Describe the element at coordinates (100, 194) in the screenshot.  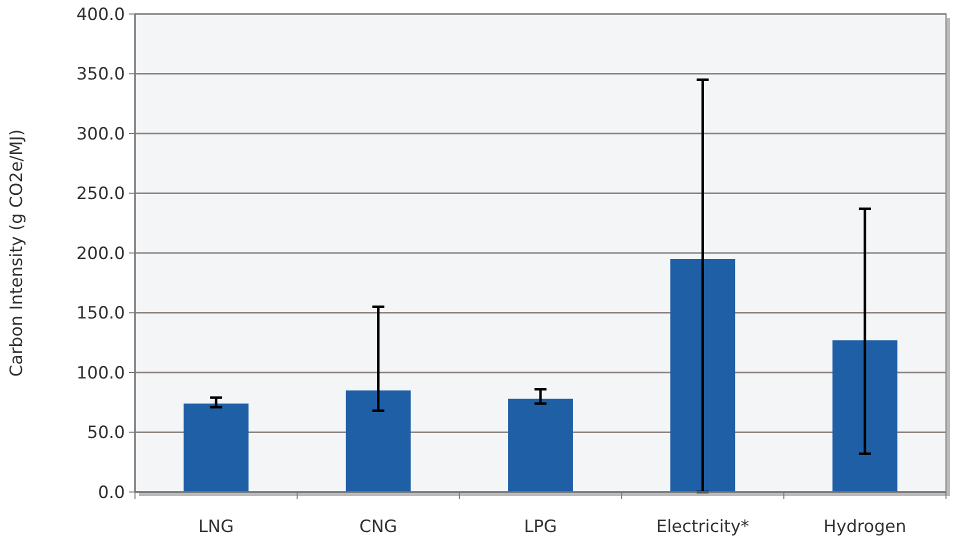
I see `y-tick-label: 250.0` at that location.